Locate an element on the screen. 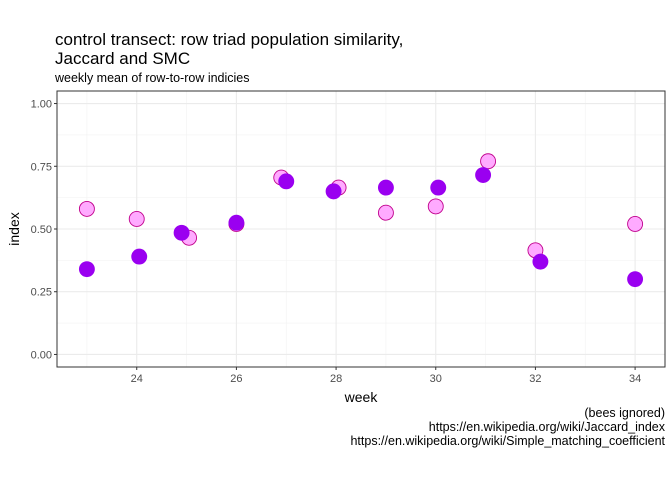 The height and width of the screenshot is (480, 672). chart-subtitle: weekly mean of row-to-row indicies is located at coordinates (152, 78).